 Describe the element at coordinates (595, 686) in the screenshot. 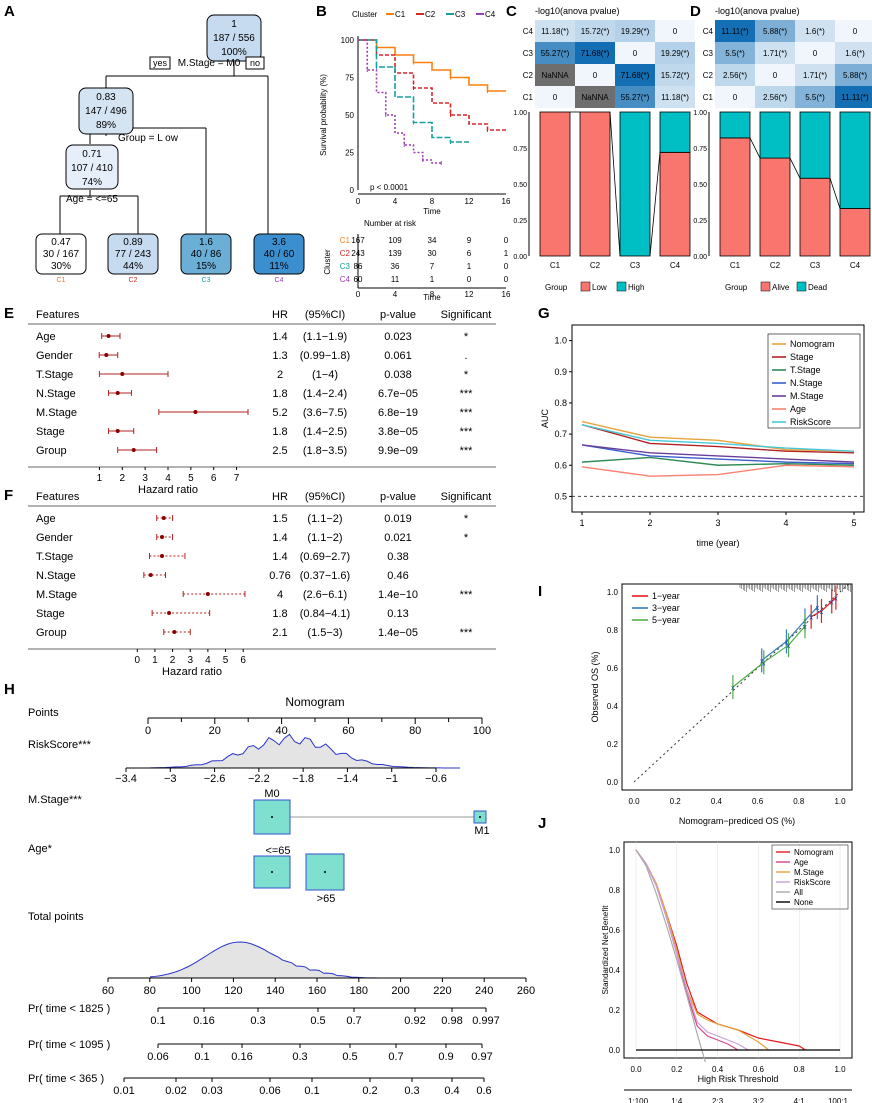

I see `y-axis-title: Observed OS (%)` at that location.